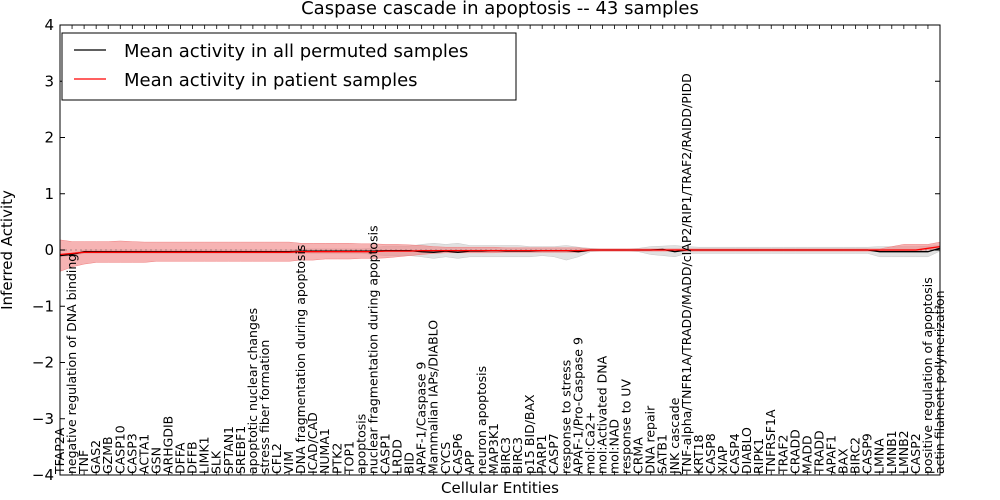  I want to click on x-tick-label: NUMA1, so click(324, 451).